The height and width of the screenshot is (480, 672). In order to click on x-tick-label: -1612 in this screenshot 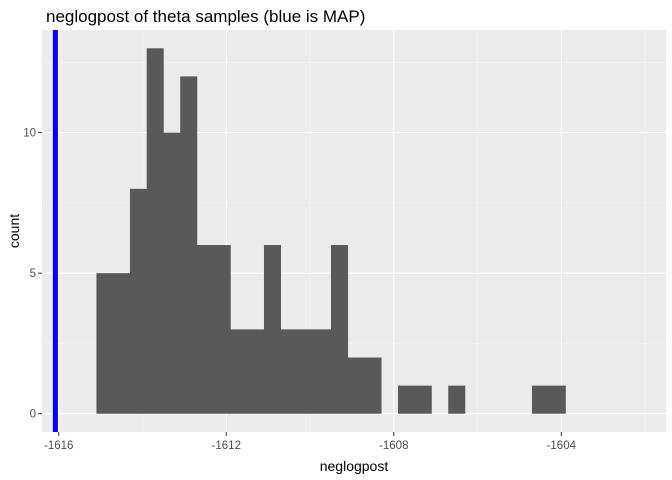, I will do `click(226, 446)`.